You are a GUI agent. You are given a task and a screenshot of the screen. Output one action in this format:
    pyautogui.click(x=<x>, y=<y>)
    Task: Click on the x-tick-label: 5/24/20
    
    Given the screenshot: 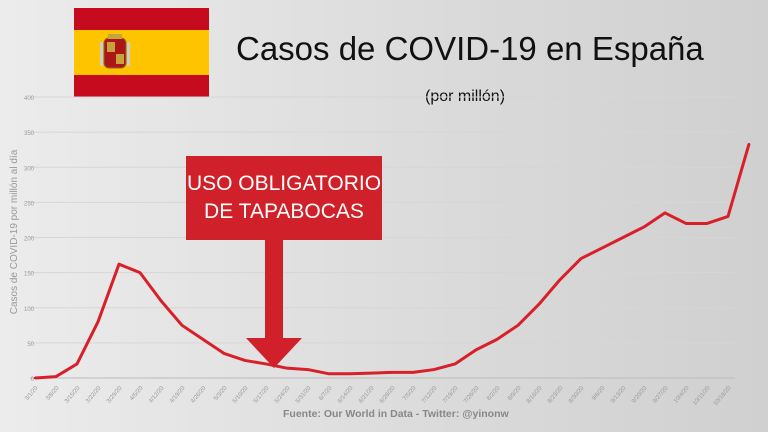 What is the action you would take?
    pyautogui.click(x=283, y=395)
    